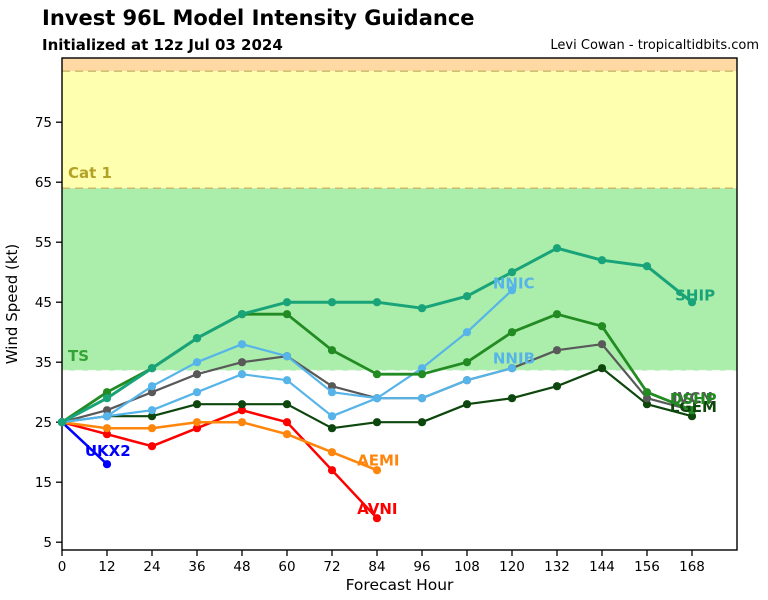 Image resolution: width=768 pixels, height=600 pixels. I want to click on x-tick-label: 156, so click(647, 567).